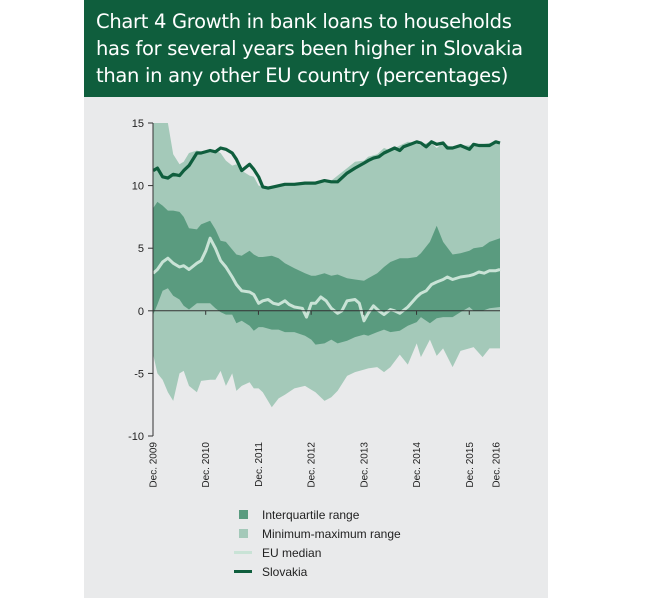  I want to click on x-tick-label: Dec. 2015, so click(470, 465).